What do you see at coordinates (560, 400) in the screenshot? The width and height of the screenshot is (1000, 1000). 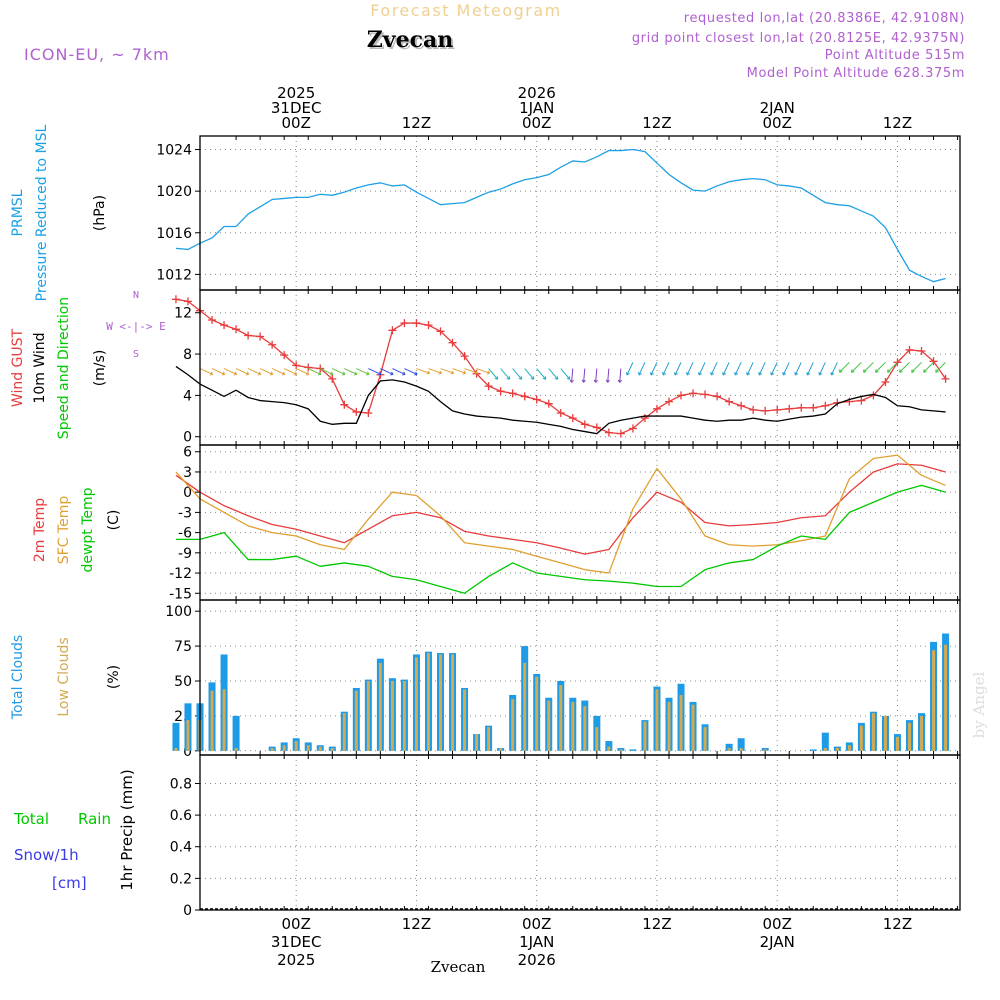 I see `wind-10m-line` at bounding box center [560, 400].